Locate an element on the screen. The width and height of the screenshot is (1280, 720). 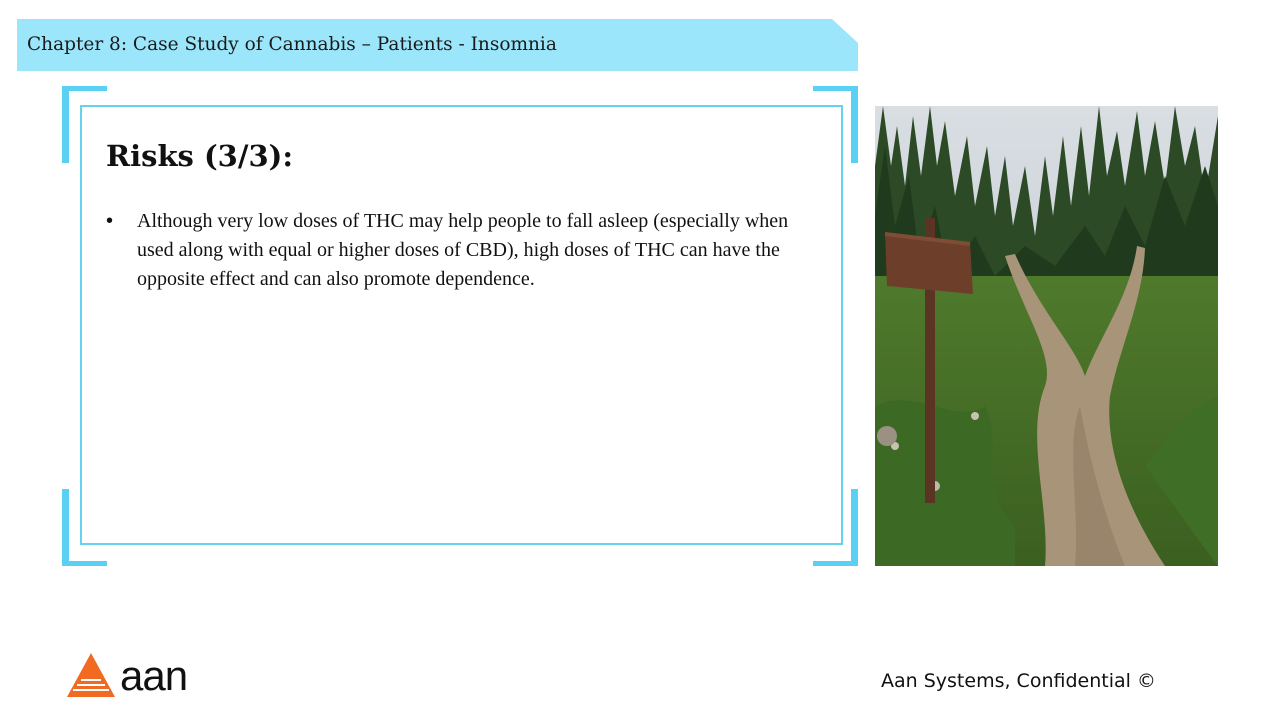
aan-logo-mark-icon is located at coordinates (91, 675).